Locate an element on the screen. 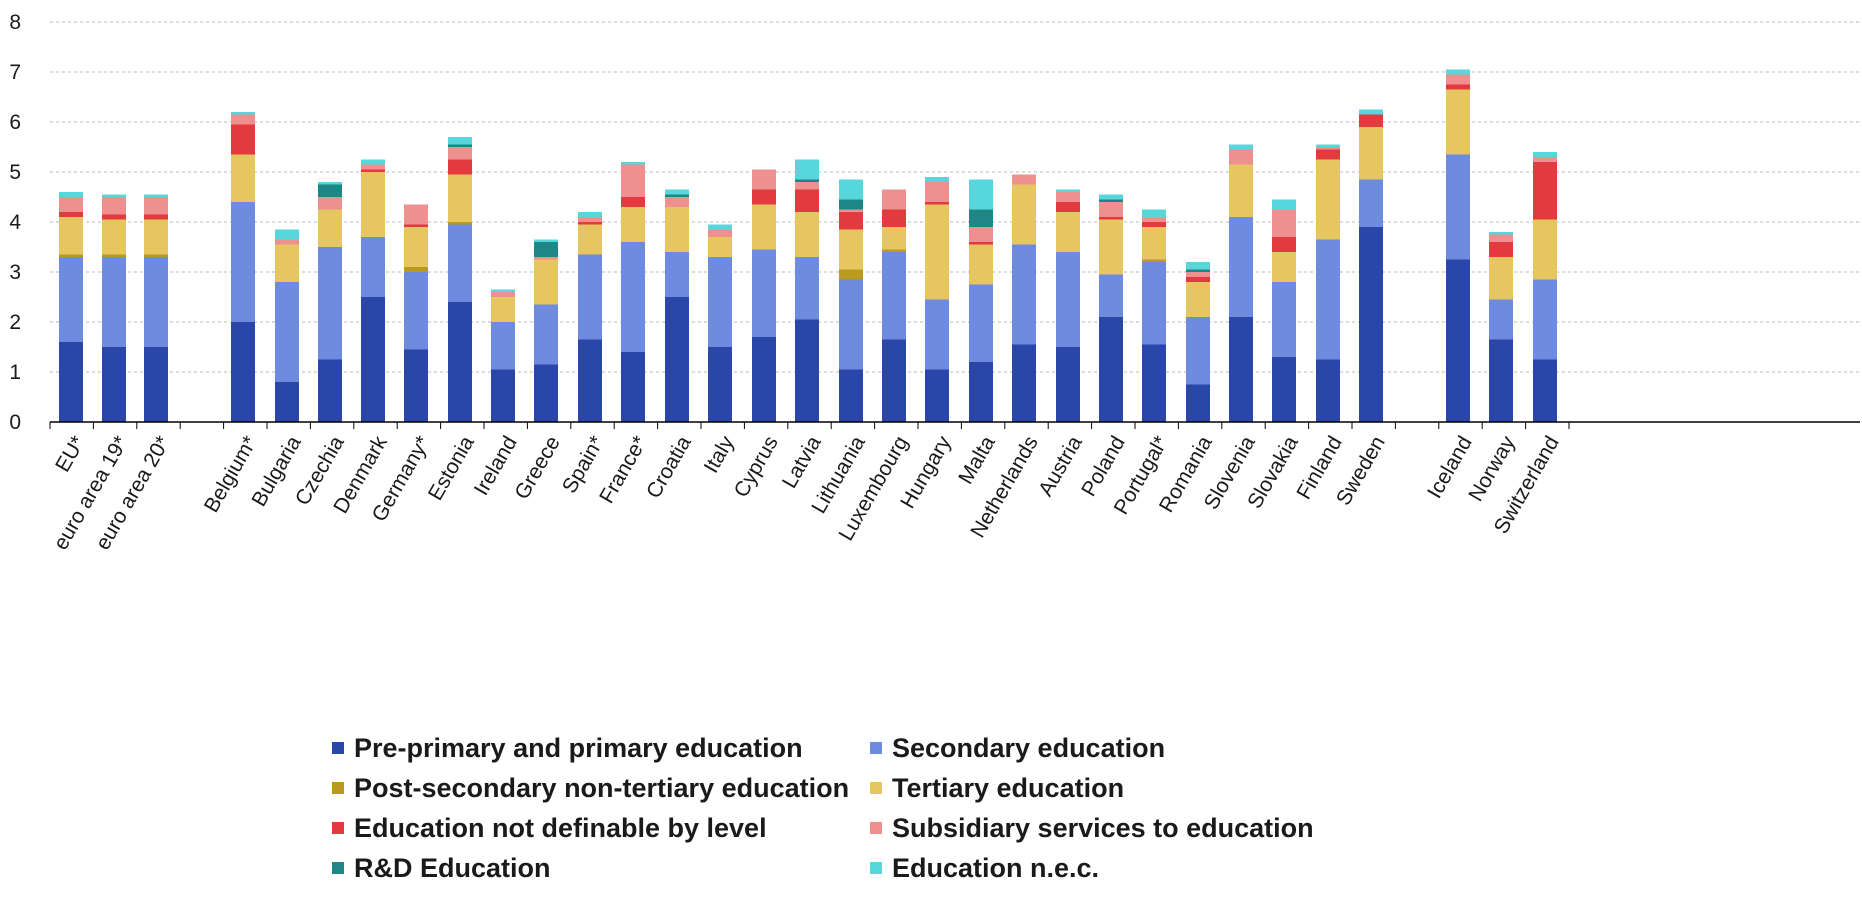 The image size is (1862, 909). y-tick-label: 0 is located at coordinates (15, 422).